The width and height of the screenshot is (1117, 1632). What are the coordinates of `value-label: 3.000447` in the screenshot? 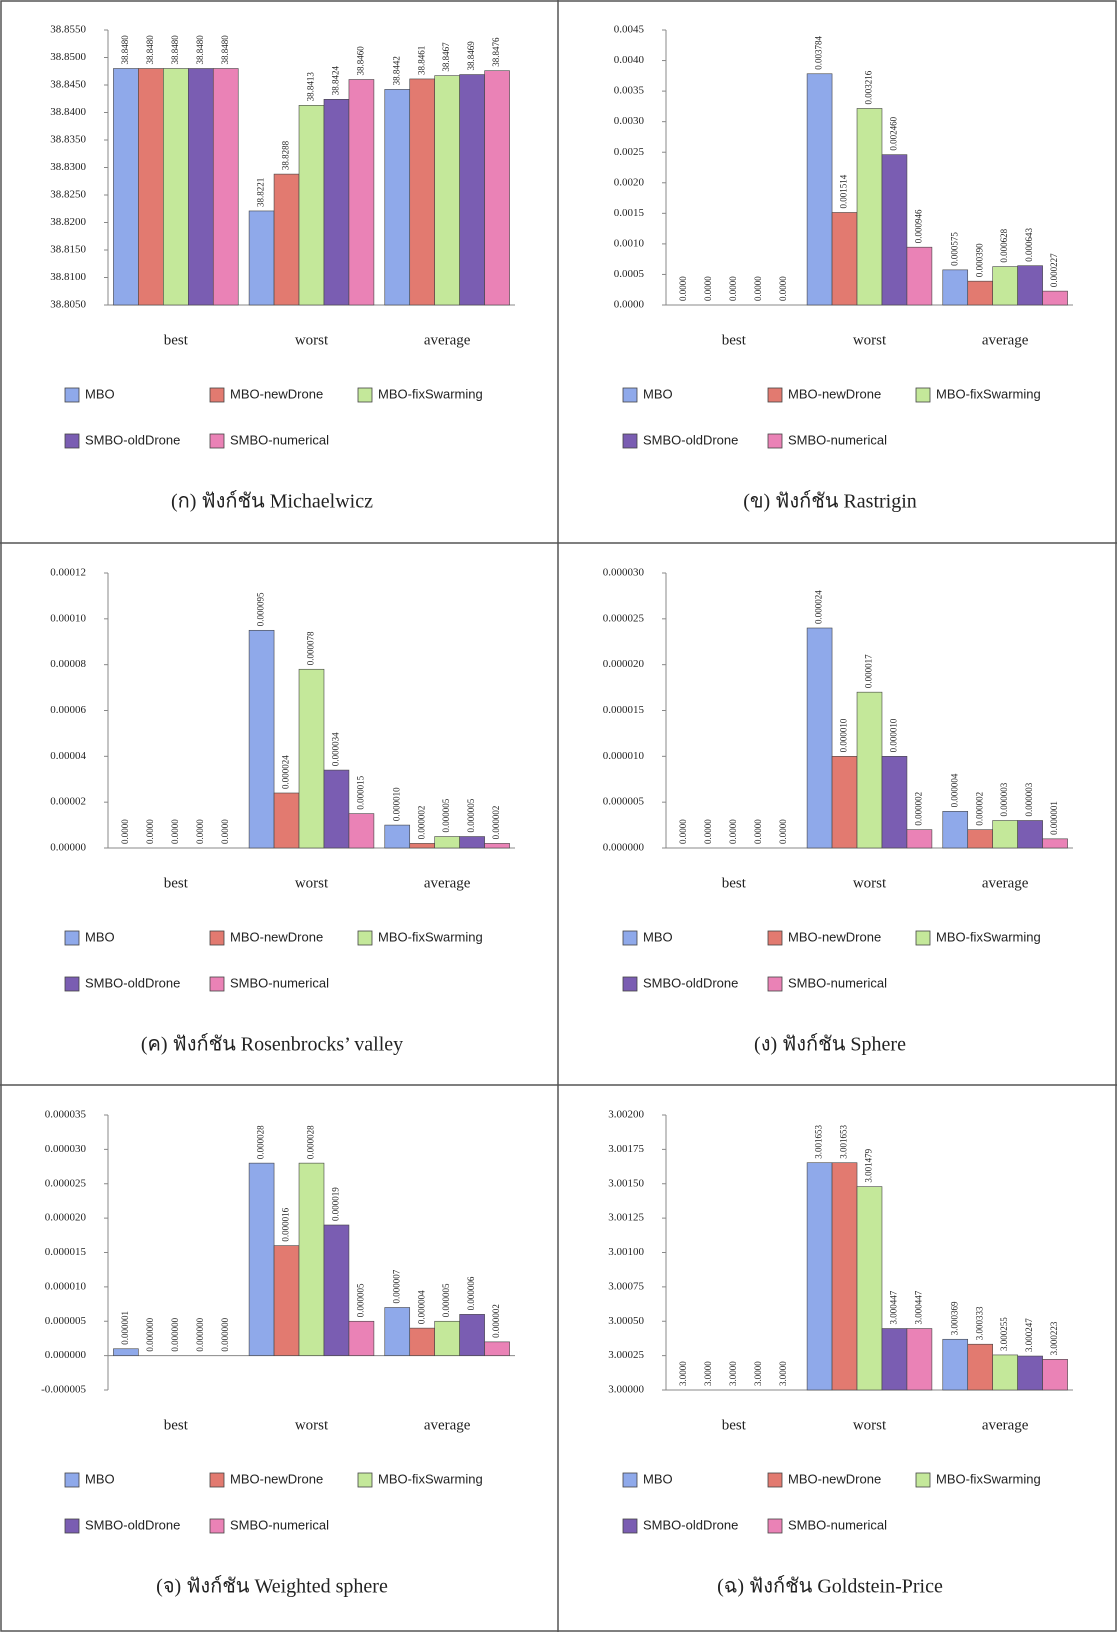 It's located at (918, 1307).